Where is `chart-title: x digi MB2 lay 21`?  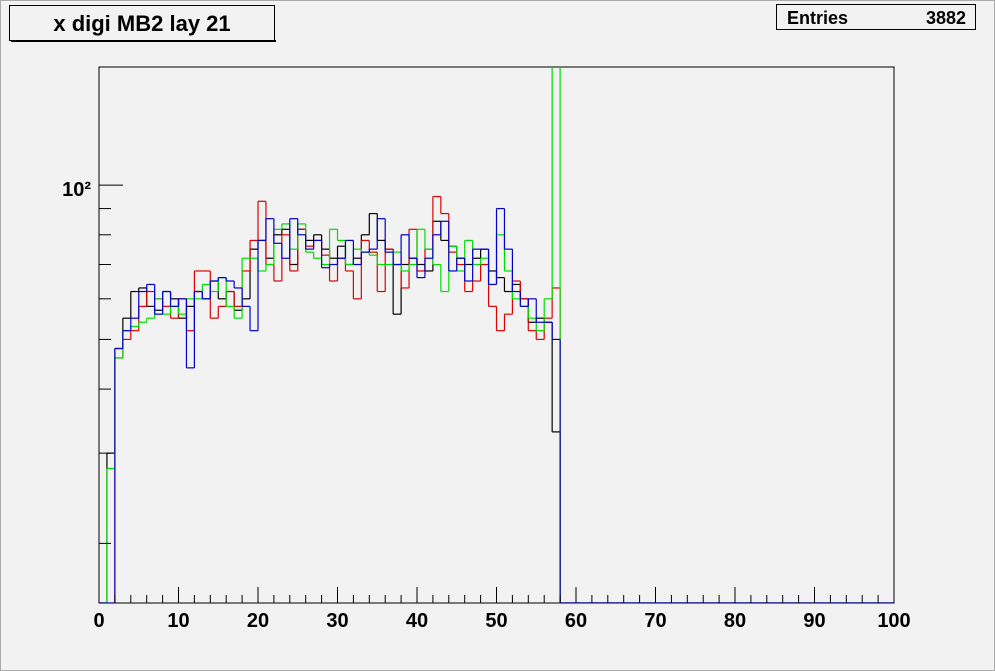
chart-title: x digi MB2 lay 21 is located at coordinates (141, 23).